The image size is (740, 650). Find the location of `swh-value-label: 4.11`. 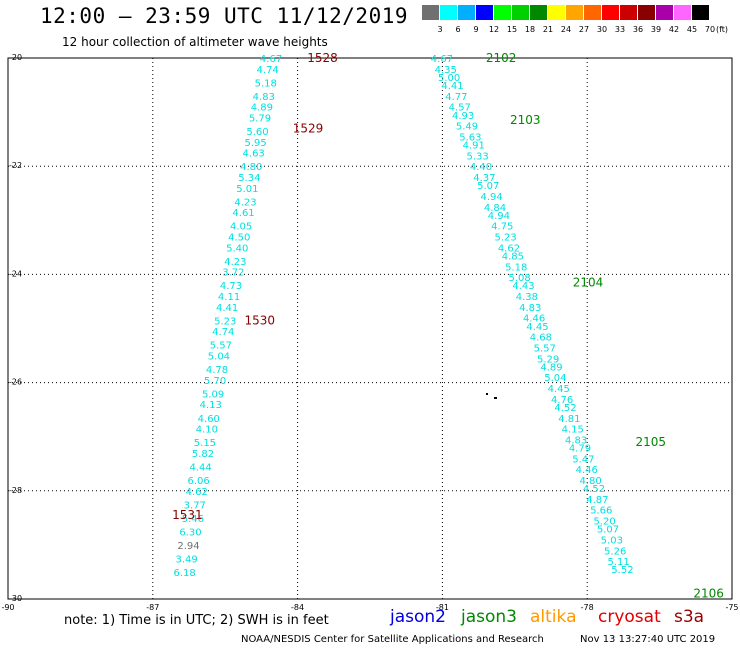

swh-value-label: 4.11 is located at coordinates (229, 297).